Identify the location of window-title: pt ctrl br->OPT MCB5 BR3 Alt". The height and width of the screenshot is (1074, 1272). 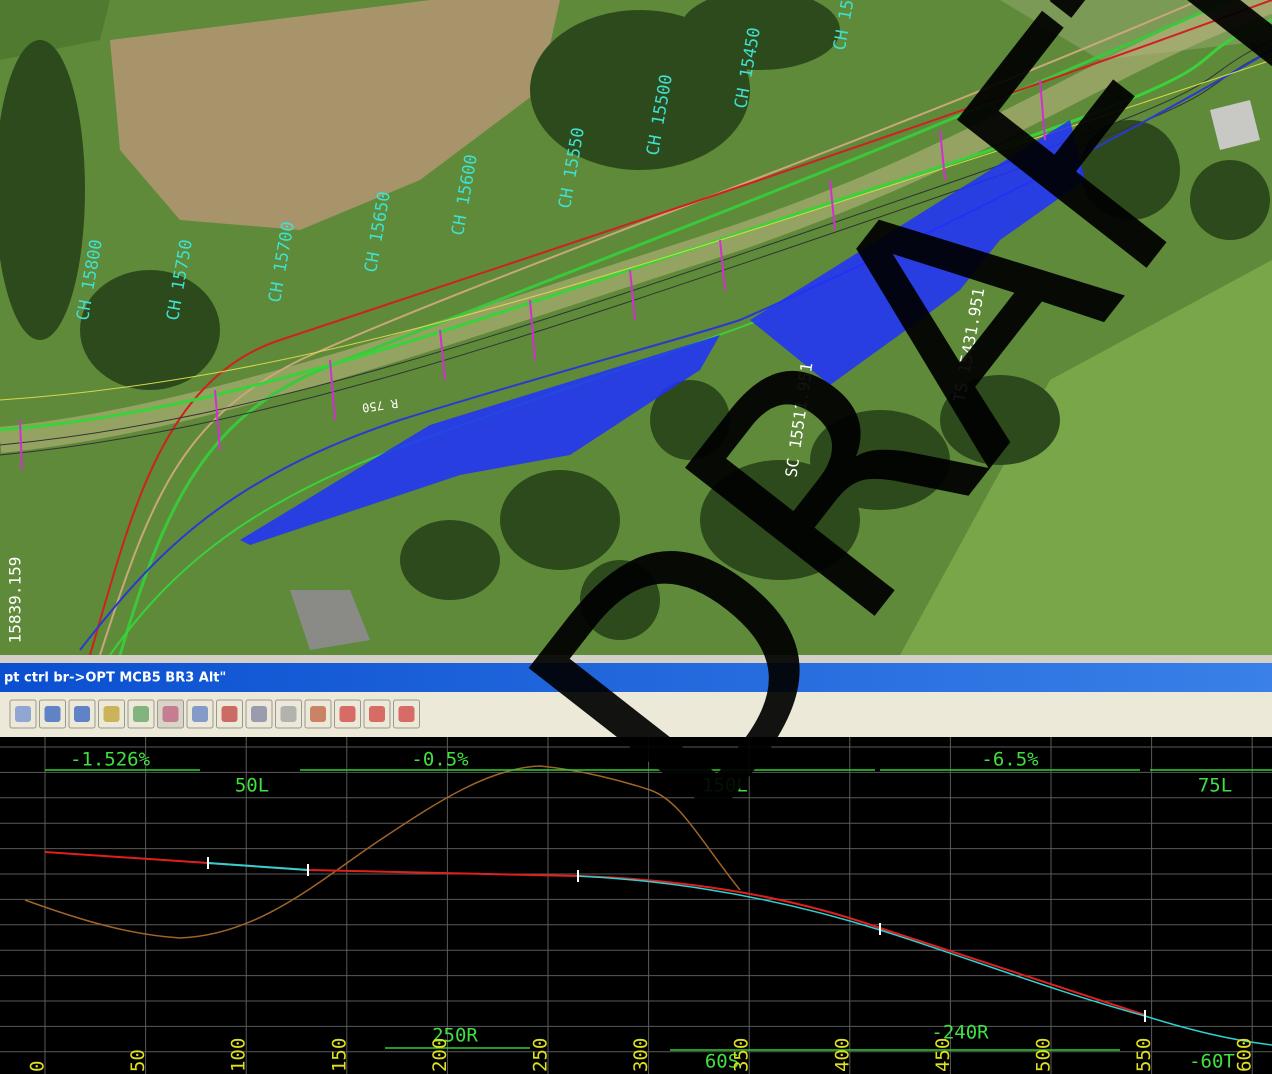
(115, 678).